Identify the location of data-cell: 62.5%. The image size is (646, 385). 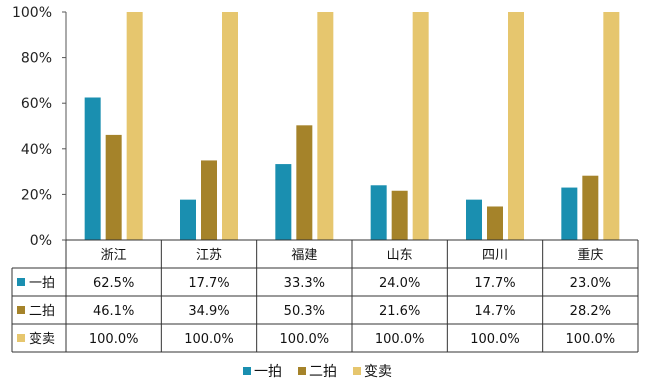
(113, 283).